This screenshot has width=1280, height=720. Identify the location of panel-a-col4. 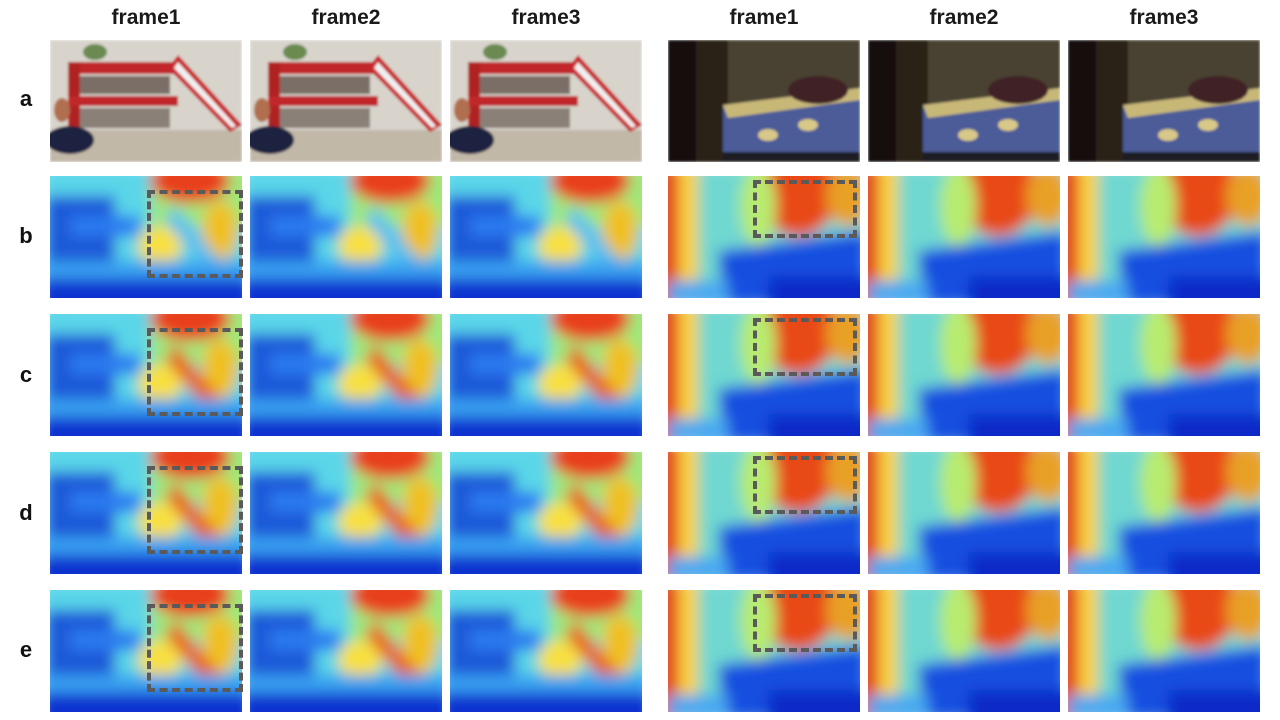
(764, 101).